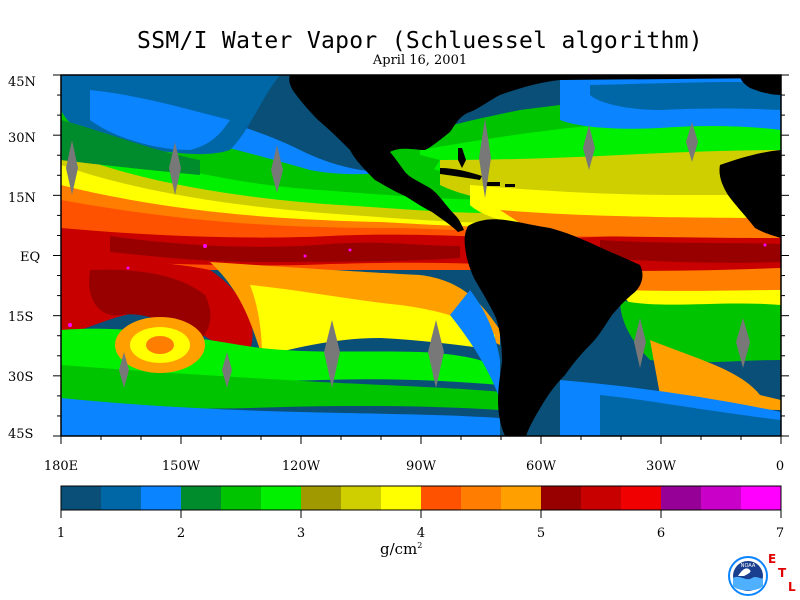  I want to click on colorbar-tick-label: 1, so click(61, 533).